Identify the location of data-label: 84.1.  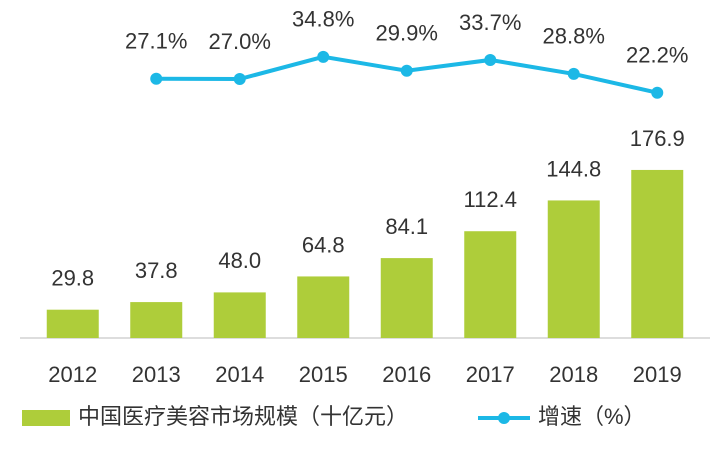
(406, 226).